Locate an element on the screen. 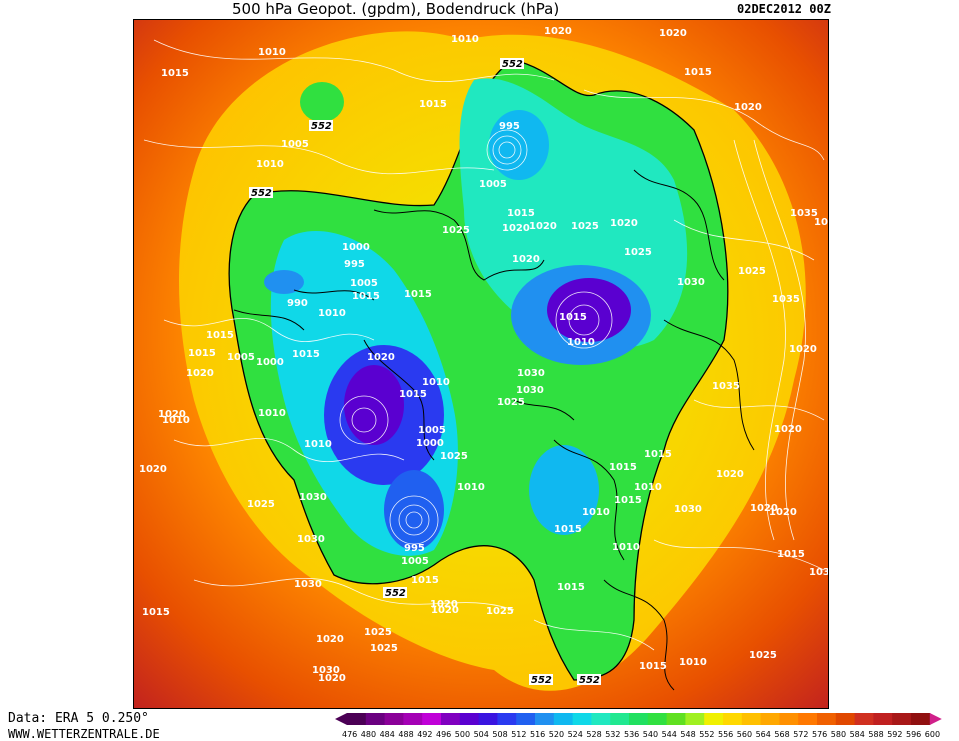 The width and height of the screenshot is (959, 741). colorbar-tick-label: 580 is located at coordinates (838, 734).